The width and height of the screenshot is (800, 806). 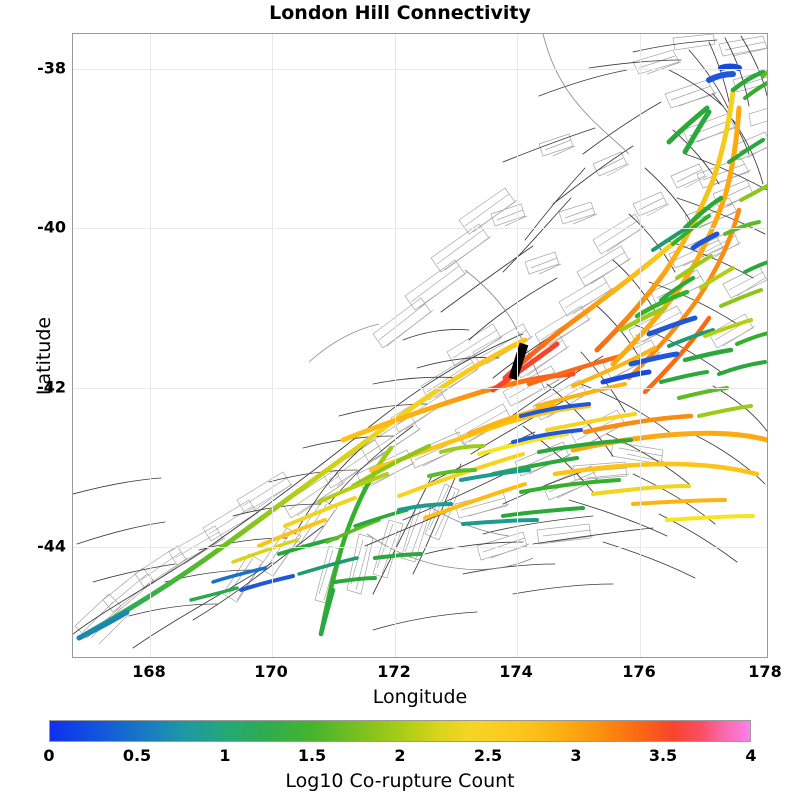 What do you see at coordinates (271, 671) in the screenshot?
I see `xtick-label-170: 170` at bounding box center [271, 671].